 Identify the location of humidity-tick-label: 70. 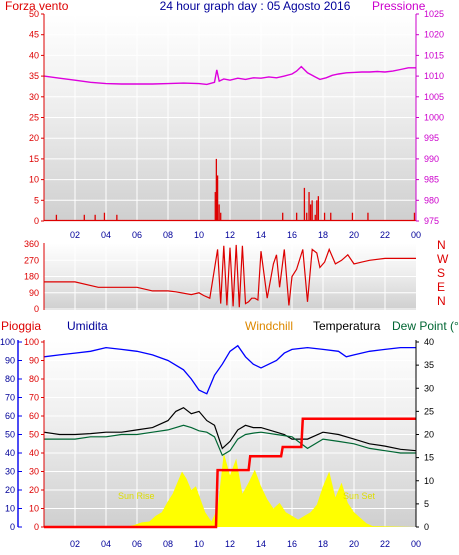
(10, 398).